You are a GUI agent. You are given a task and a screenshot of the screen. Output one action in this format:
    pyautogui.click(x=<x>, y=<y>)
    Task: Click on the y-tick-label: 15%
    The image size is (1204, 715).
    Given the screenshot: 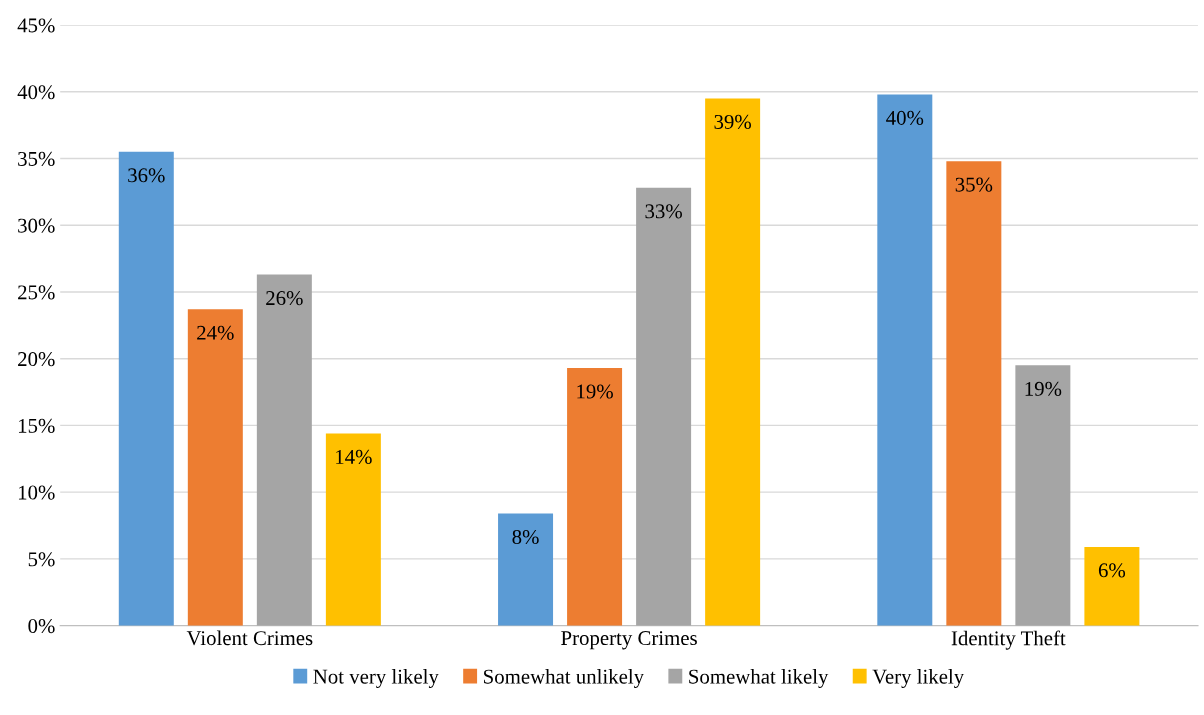 What is the action you would take?
    pyautogui.click(x=36, y=425)
    